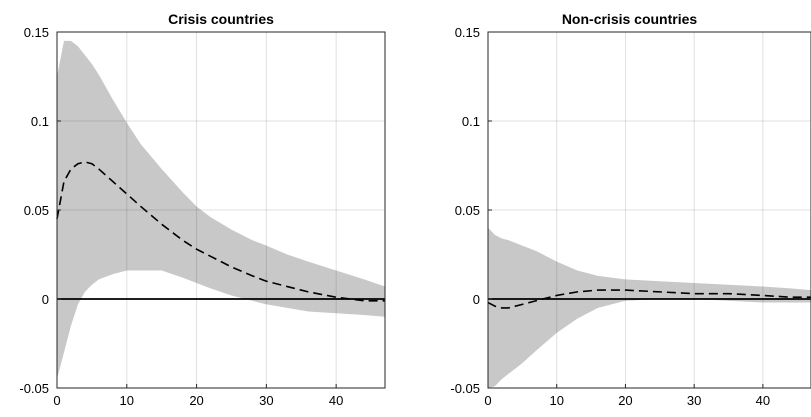 This screenshot has width=811, height=417. What do you see at coordinates (196, 400) in the screenshot?
I see `p0-x-tick-label-2: 20` at bounding box center [196, 400].